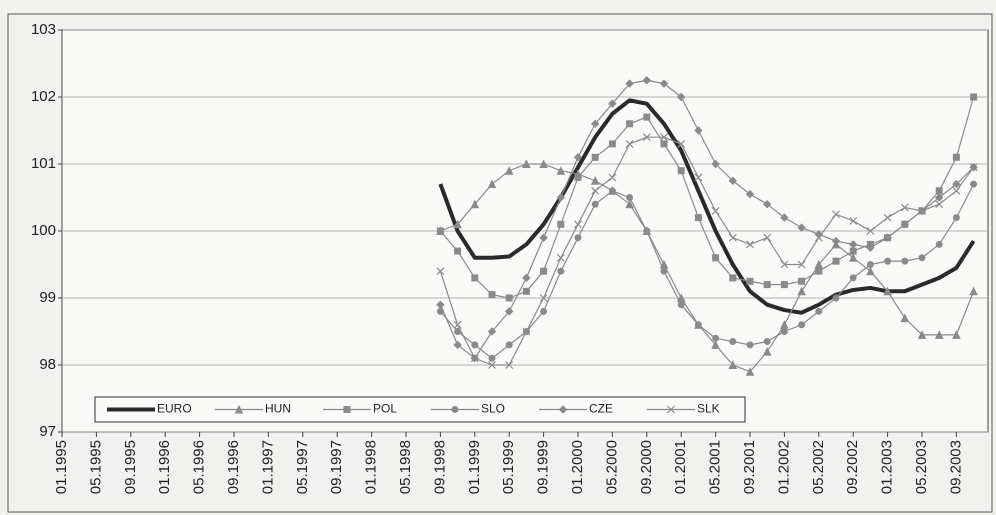 This screenshot has height=515, width=996. I want to click on x-tick-label: 01.2000, so click(577, 467).